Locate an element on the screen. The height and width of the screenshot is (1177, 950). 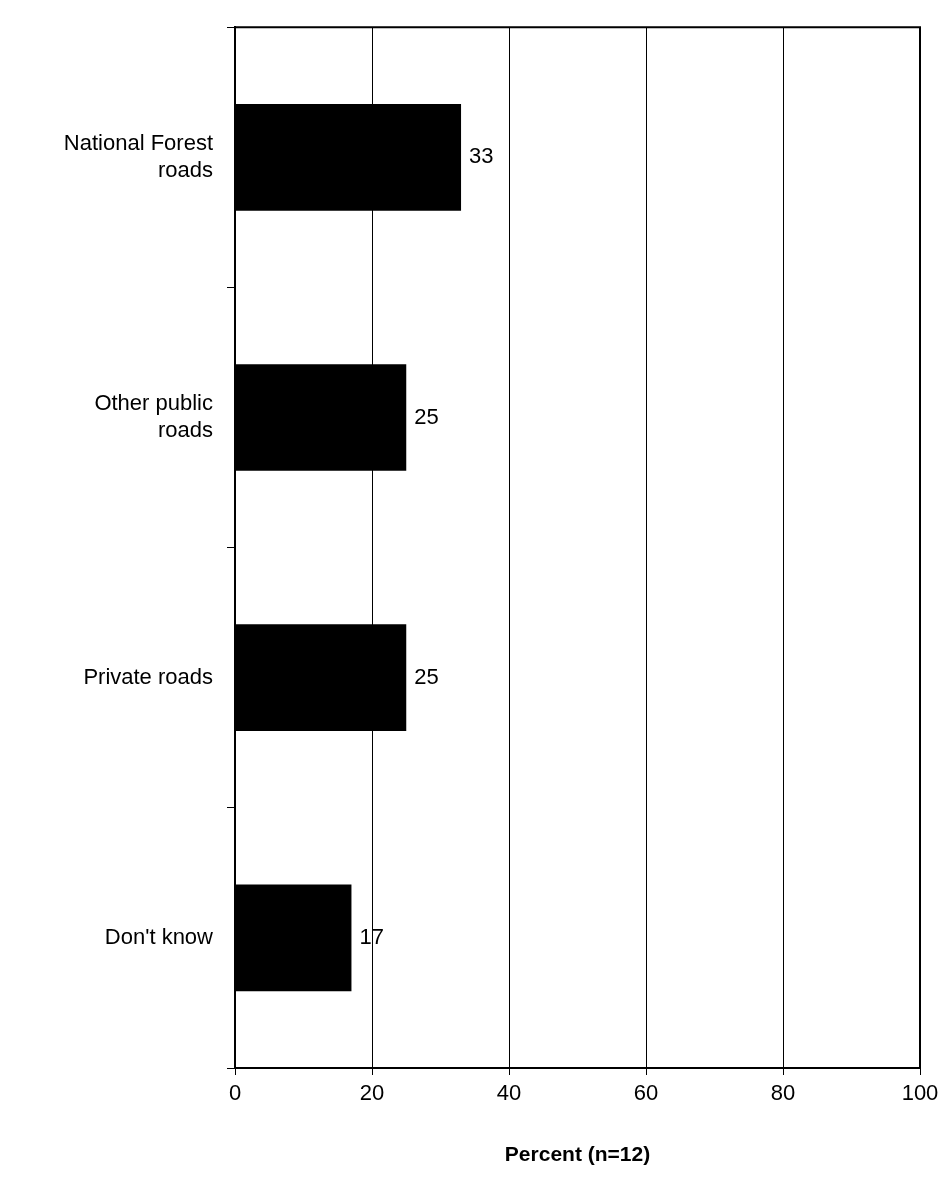
y-tick-label: National Forest roads is located at coordinates (138, 156).